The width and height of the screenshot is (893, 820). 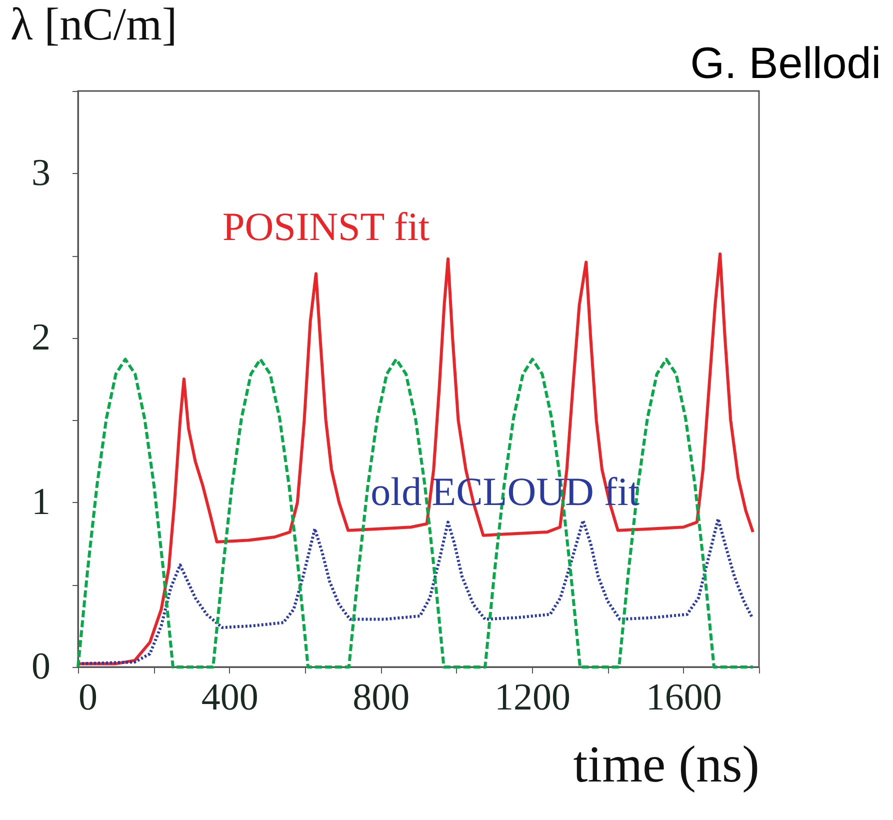 What do you see at coordinates (41, 667) in the screenshot?
I see `y-tick-label: 0` at bounding box center [41, 667].